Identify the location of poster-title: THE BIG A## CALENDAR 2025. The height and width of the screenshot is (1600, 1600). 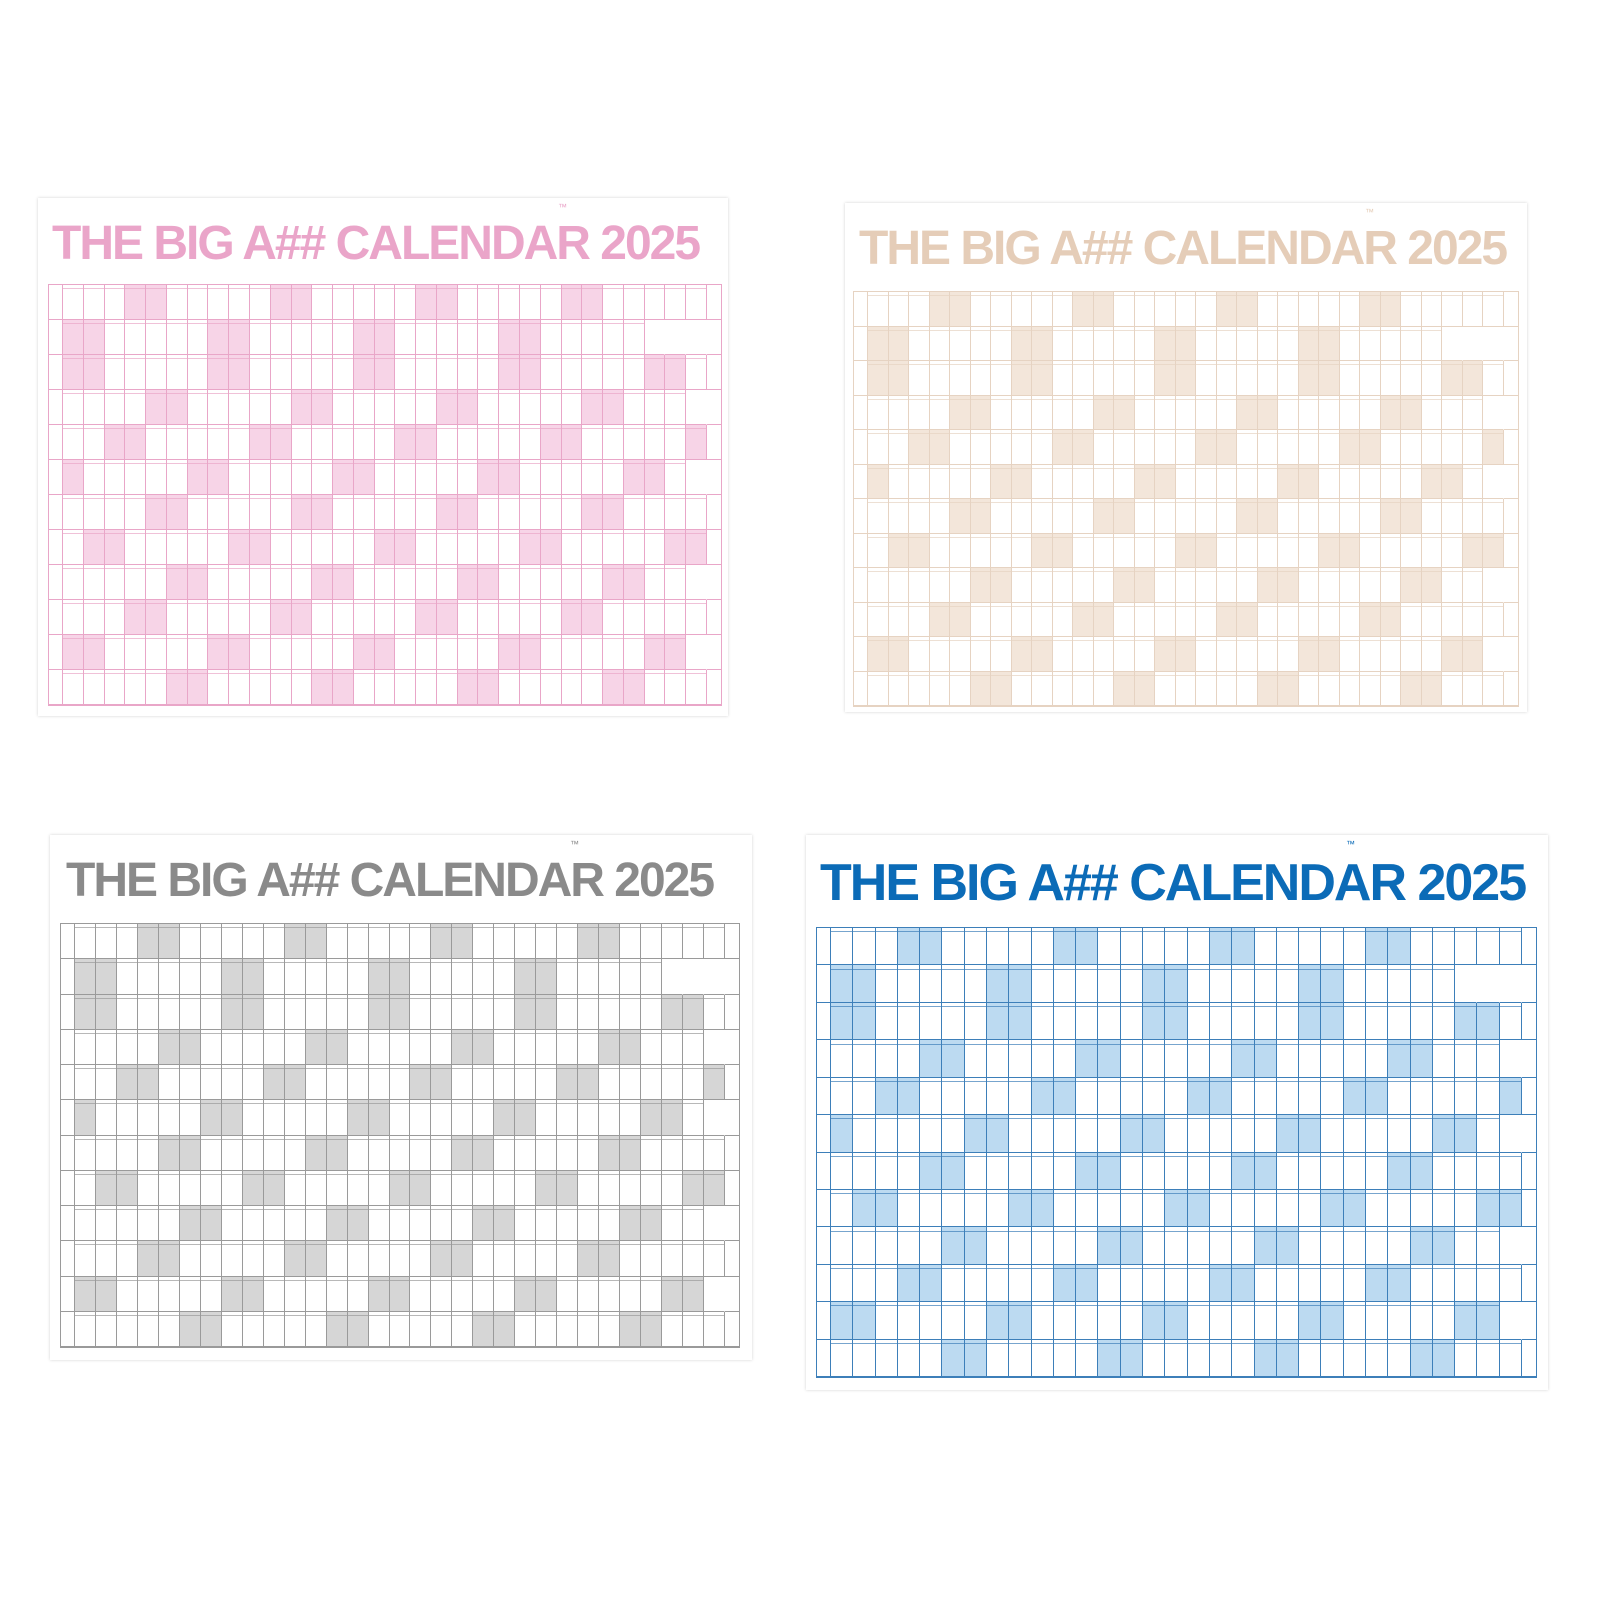
(1173, 883).